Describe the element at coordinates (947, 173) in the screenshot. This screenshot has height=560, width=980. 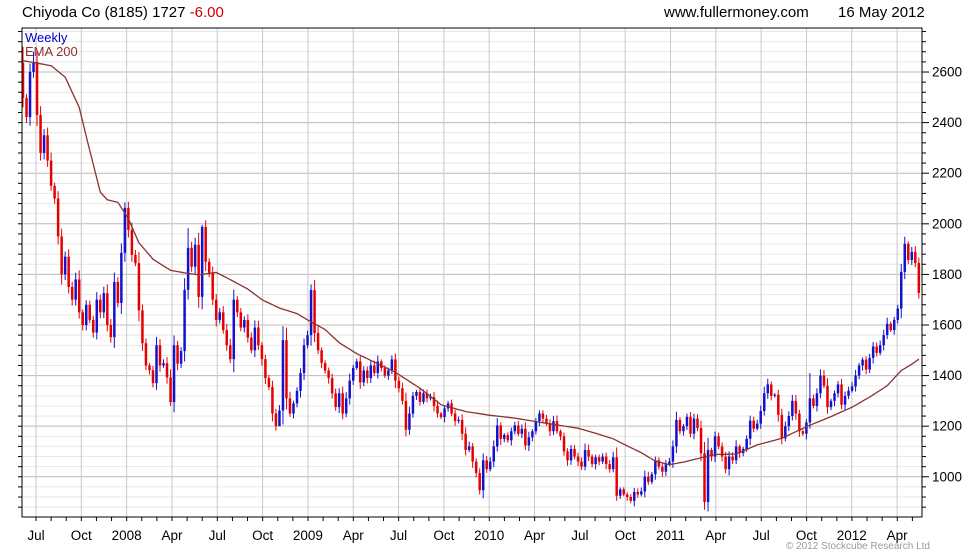
I see `y-axis-label: 2200` at that location.